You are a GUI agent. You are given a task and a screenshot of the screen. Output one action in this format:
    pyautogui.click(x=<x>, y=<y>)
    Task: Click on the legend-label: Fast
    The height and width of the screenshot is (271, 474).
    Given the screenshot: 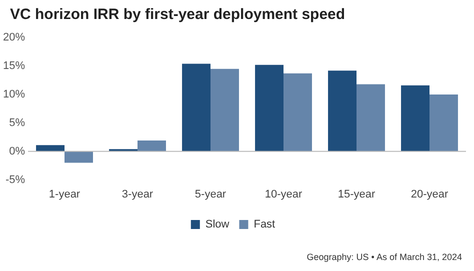 What is the action you would take?
    pyautogui.click(x=265, y=224)
    